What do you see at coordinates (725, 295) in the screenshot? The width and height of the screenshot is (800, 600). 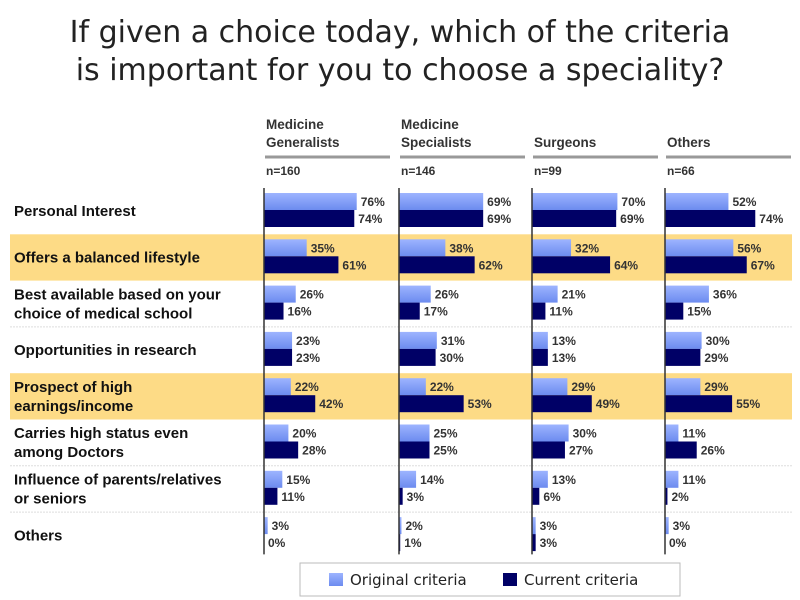 I see `value-label-original: 36%` at bounding box center [725, 295].